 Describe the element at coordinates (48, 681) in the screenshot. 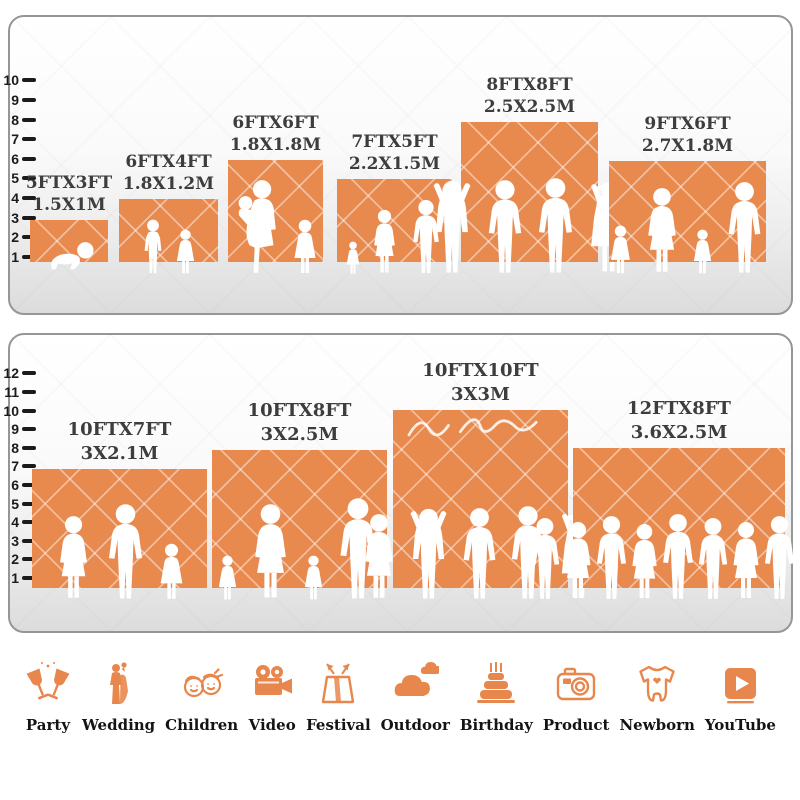

I see `toast-glasses-icon` at that location.